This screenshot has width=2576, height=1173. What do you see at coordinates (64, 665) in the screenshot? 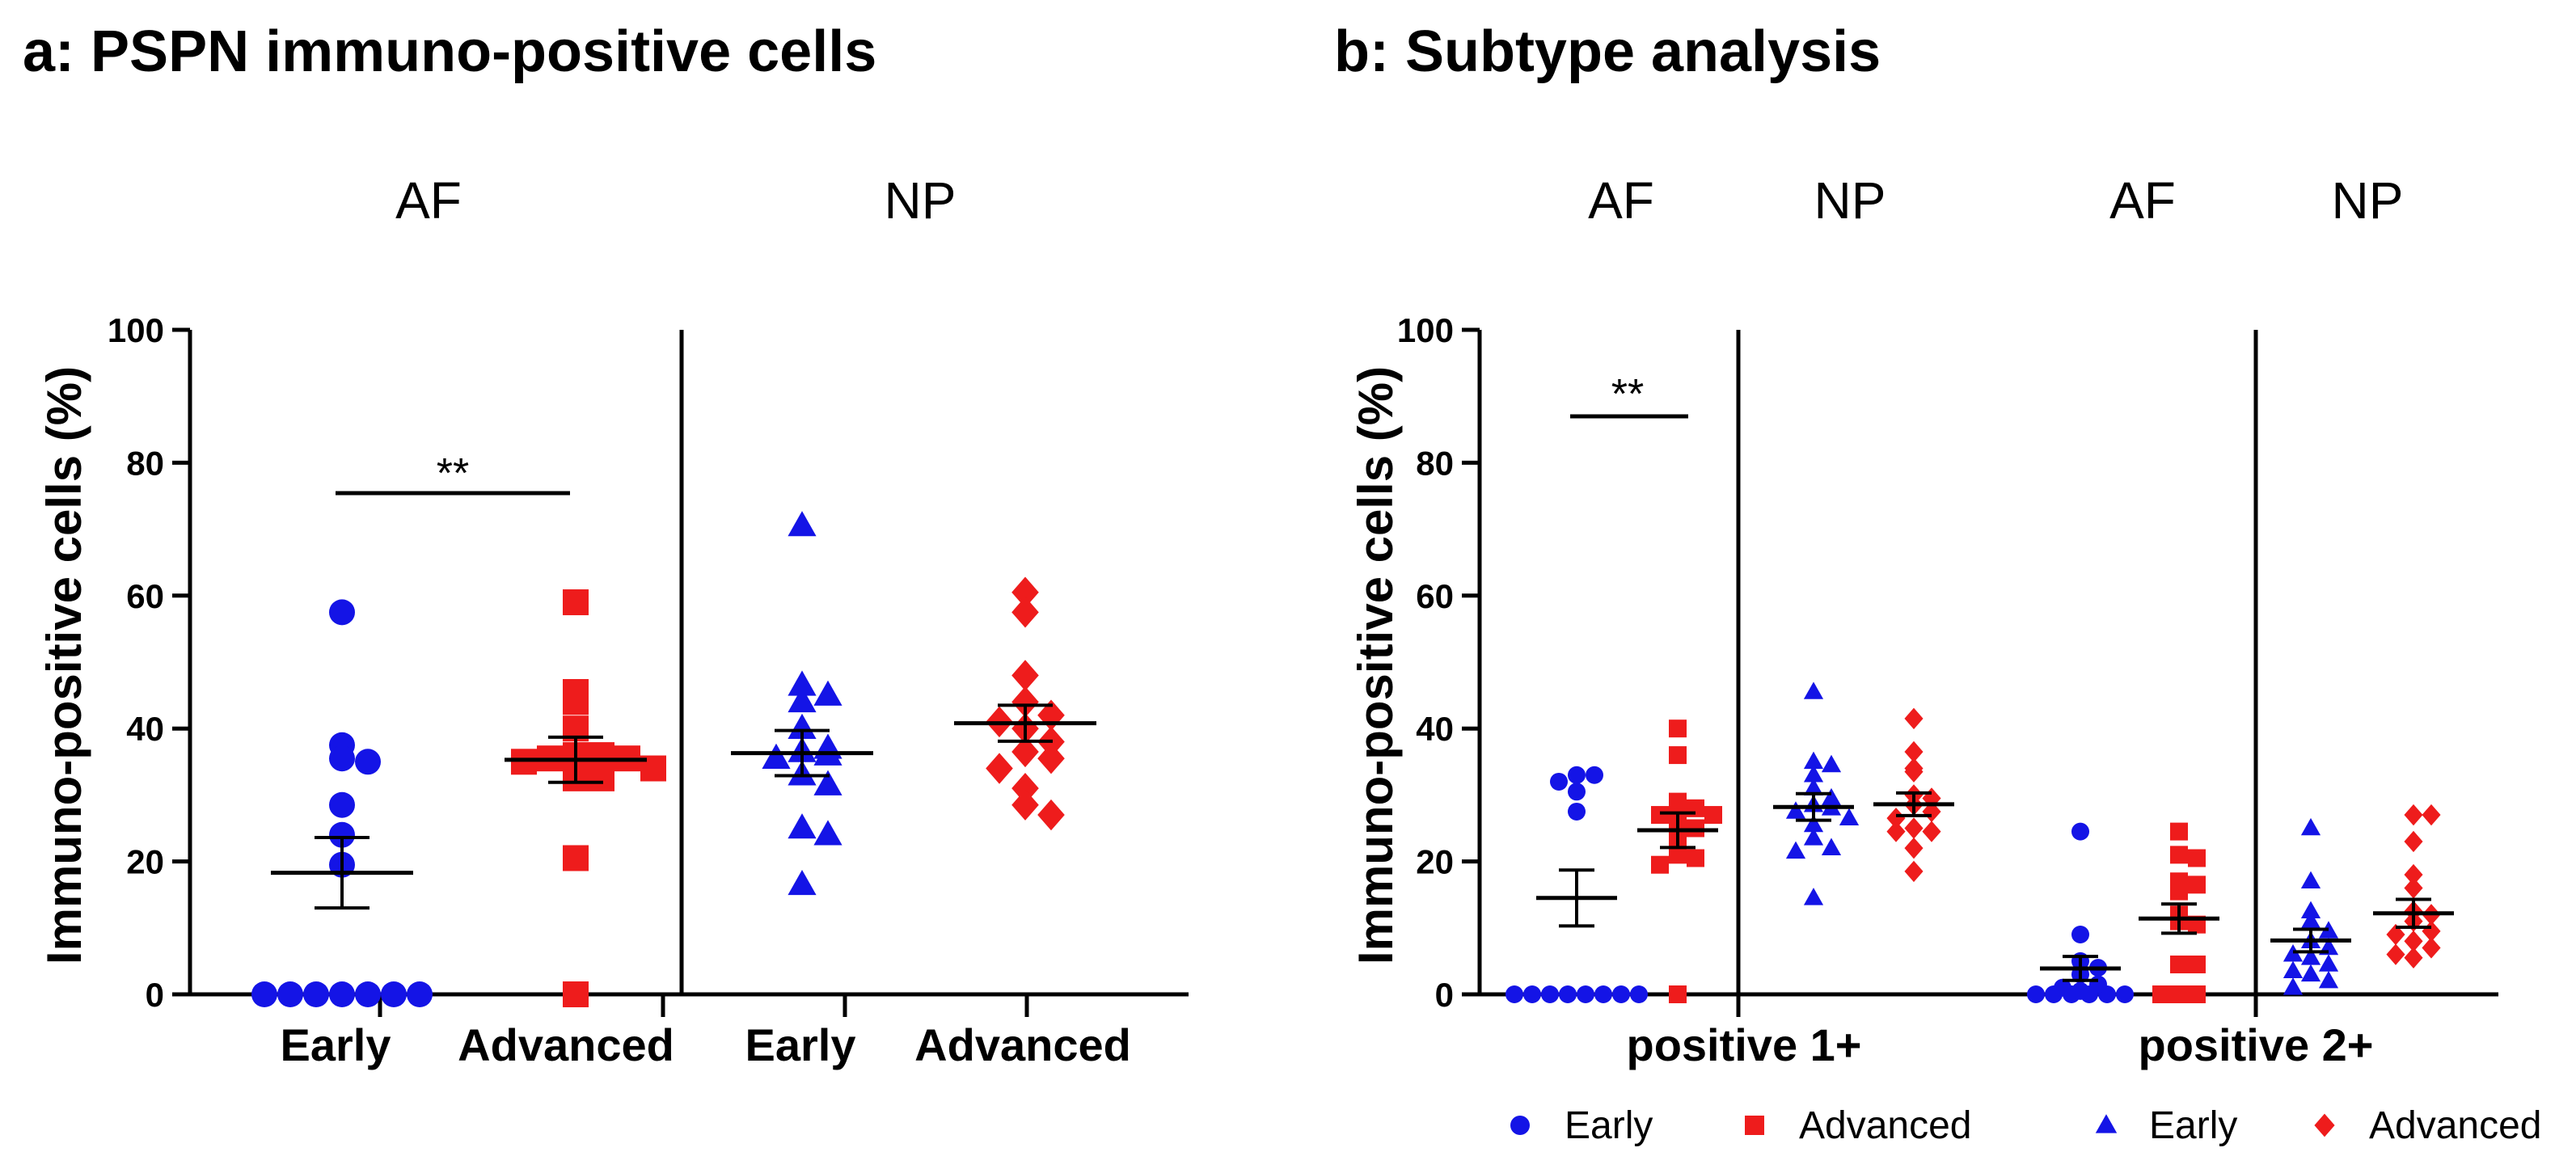
I see `panel-a-y-axis-label: Immuno-positive cells (%)` at bounding box center [64, 665].